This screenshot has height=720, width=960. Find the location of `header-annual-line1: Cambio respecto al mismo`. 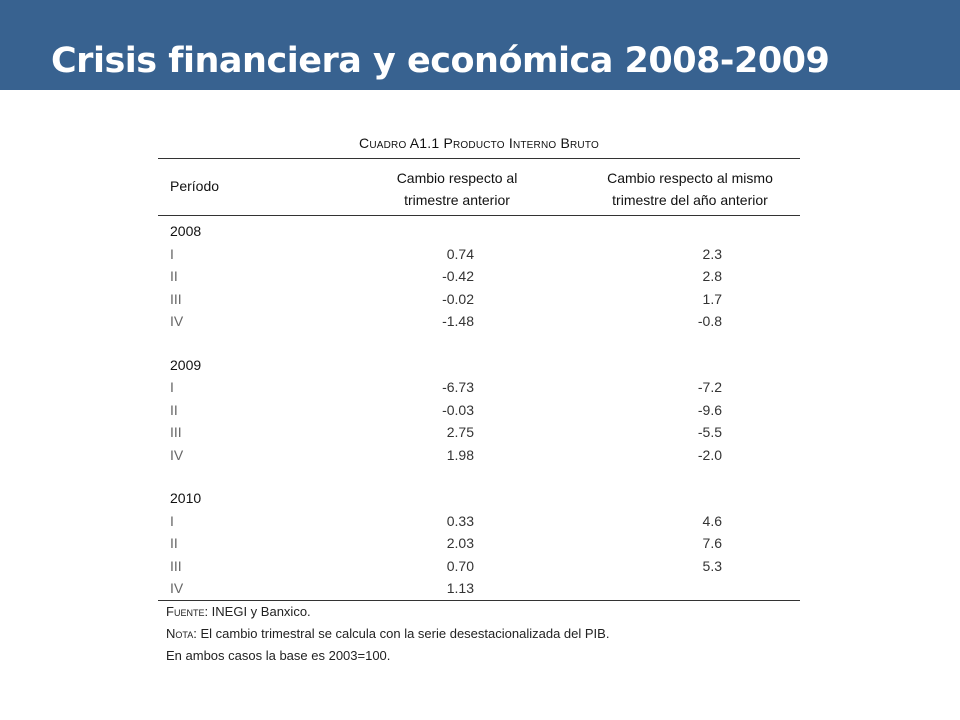

header-annual-line1: Cambio respecto al mismo is located at coordinates (690, 178).